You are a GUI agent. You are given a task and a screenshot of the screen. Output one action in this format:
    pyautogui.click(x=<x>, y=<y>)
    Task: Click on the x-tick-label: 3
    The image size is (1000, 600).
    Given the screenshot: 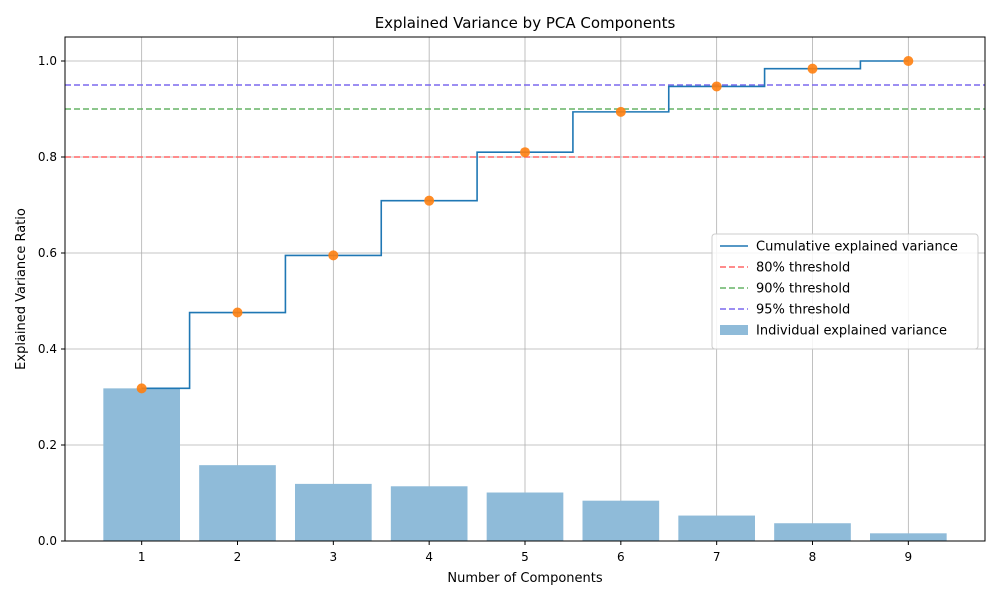 What is the action you would take?
    pyautogui.click(x=334, y=557)
    